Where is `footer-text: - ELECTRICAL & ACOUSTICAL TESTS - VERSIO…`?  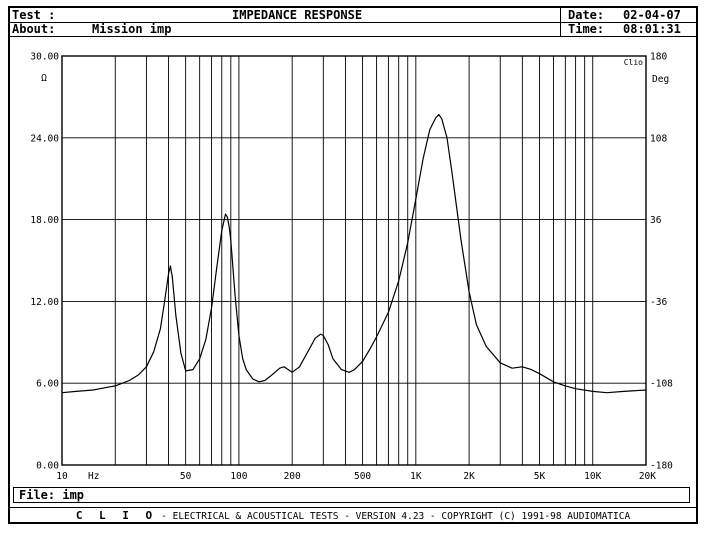
footer-text: - ELECTRICAL & ACOUSTICAL TESTS - VERSIO… is located at coordinates (396, 516).